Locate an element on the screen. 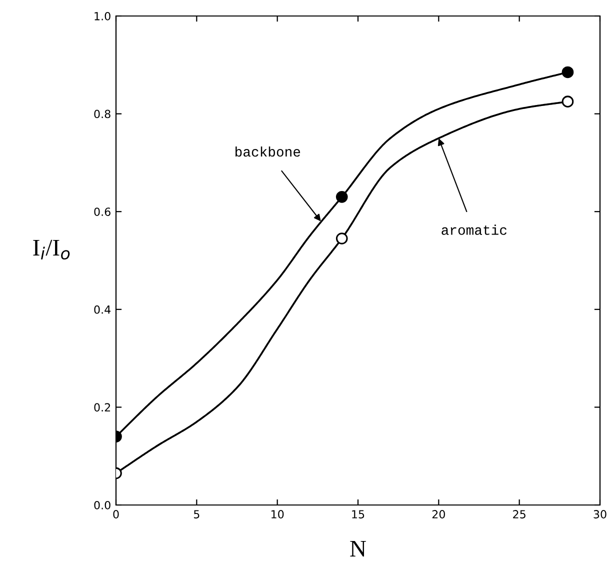 The width and height of the screenshot is (616, 568). annotation: aromatic is located at coordinates (474, 229).